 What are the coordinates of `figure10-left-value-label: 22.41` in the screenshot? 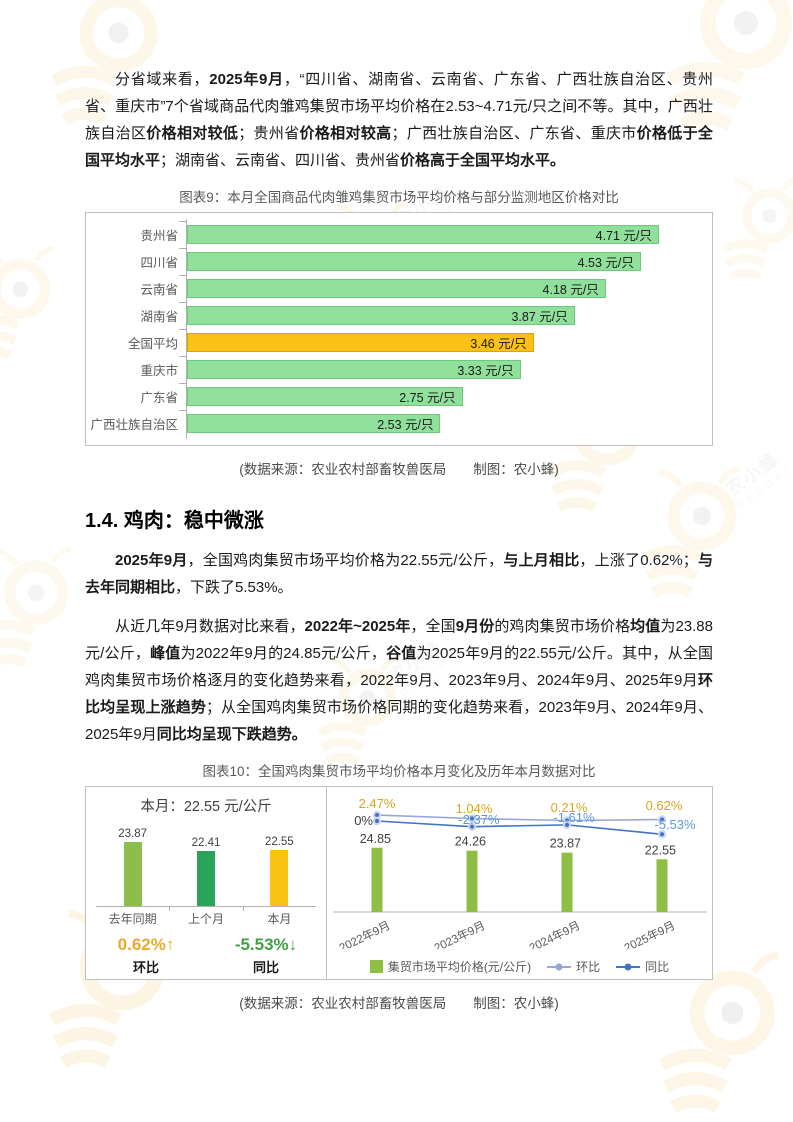 It's located at (206, 843).